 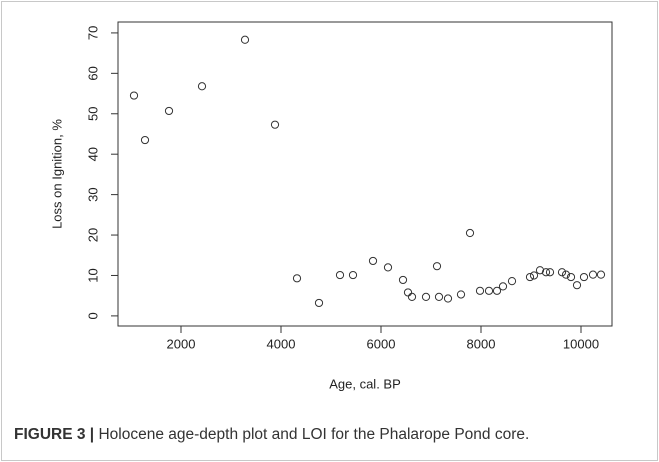 What do you see at coordinates (481, 343) in the screenshot?
I see `x-tick-label: 8000` at bounding box center [481, 343].